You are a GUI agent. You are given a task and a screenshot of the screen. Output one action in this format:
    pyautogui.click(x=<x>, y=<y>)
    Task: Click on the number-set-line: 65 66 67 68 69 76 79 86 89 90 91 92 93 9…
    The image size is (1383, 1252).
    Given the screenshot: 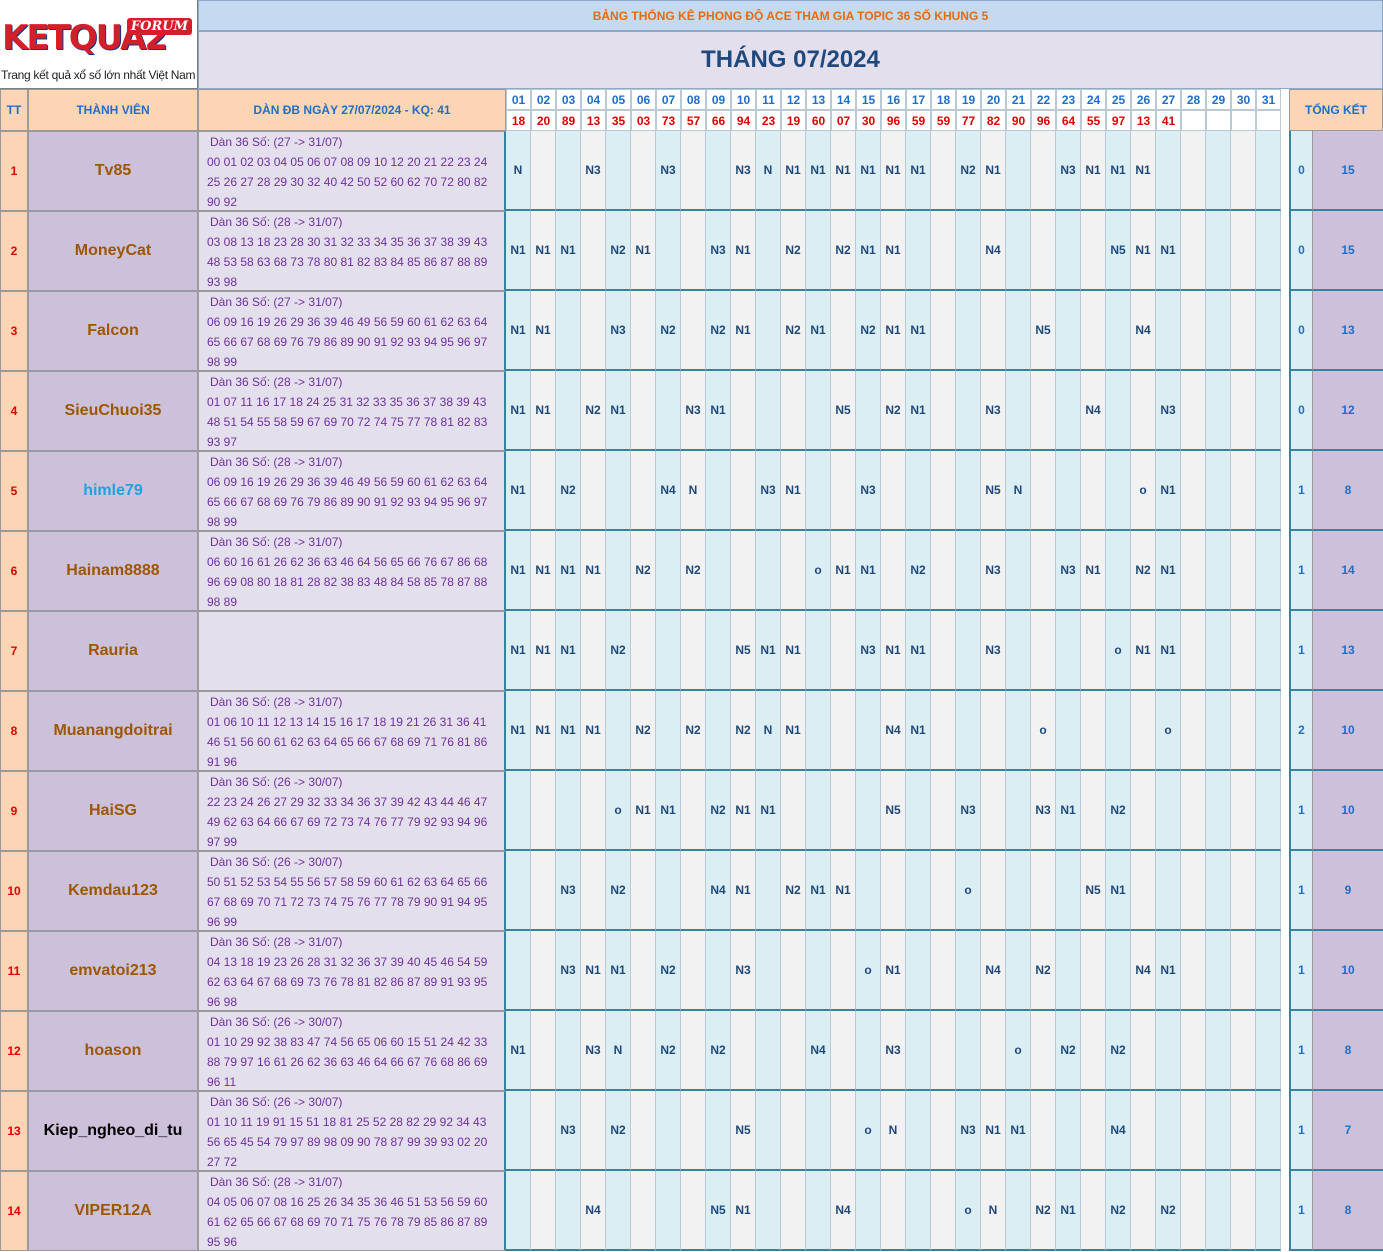 What is the action you would take?
    pyautogui.click(x=347, y=502)
    